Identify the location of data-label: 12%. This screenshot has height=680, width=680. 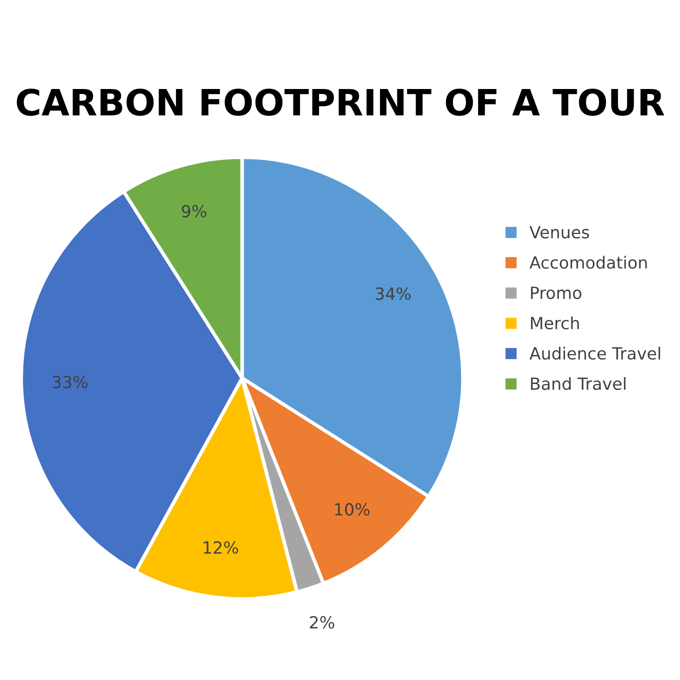
(221, 547).